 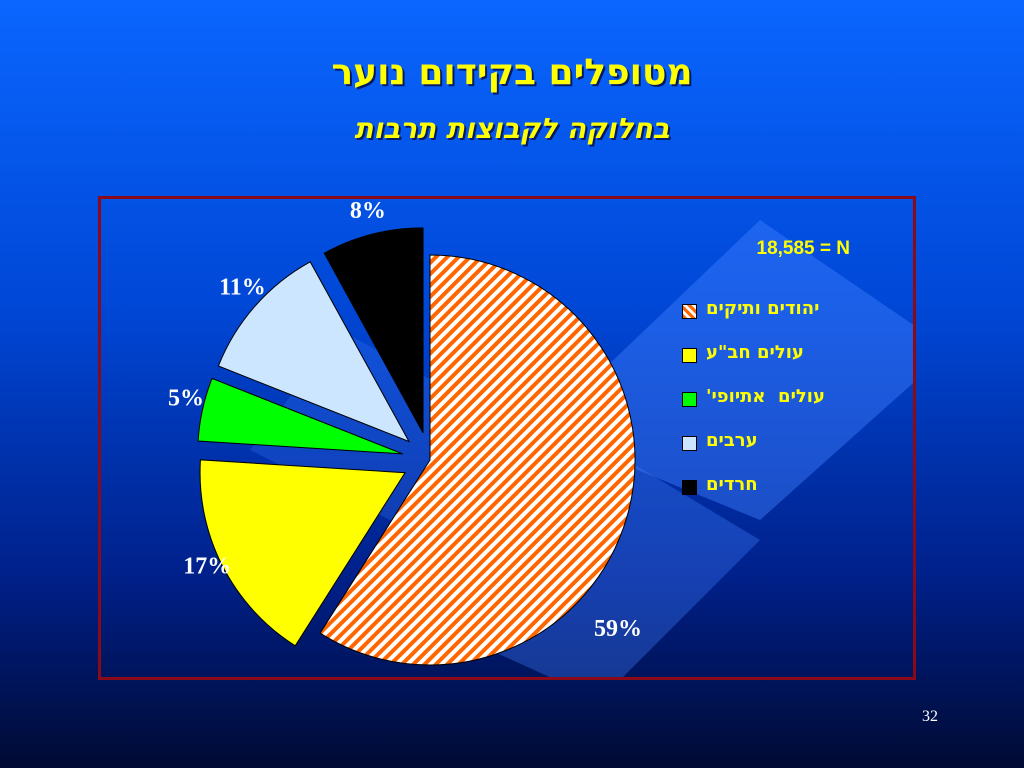 What do you see at coordinates (775, 450) in the screenshot?
I see `legend-item: ערבים` at bounding box center [775, 450].